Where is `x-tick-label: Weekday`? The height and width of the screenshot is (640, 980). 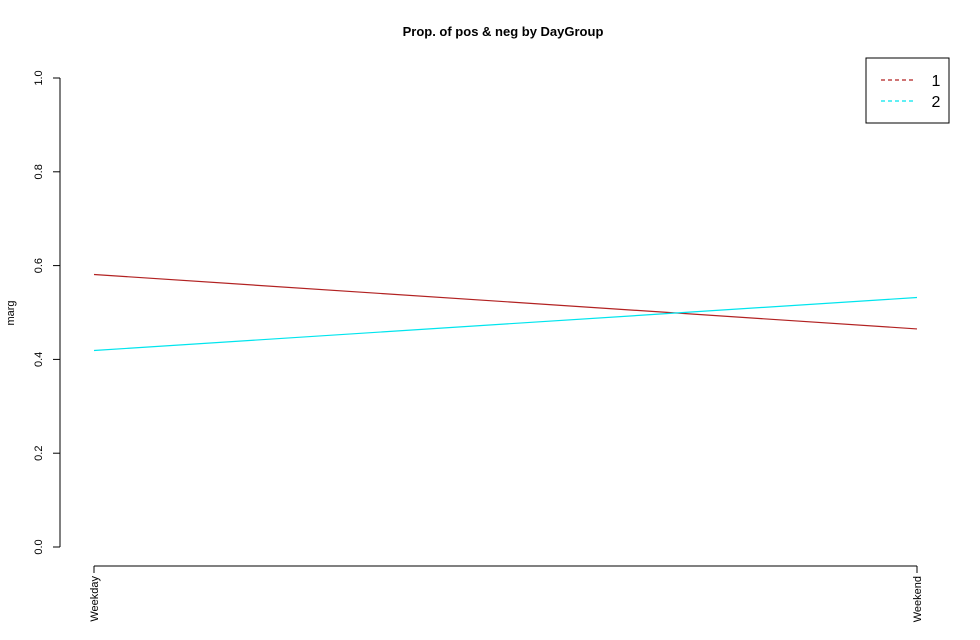
x-tick-label: Weekday is located at coordinates (95, 599).